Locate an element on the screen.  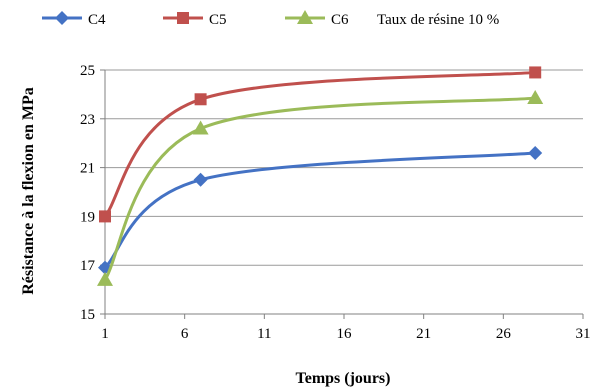
y-tick-label: 23 is located at coordinates (87, 120).